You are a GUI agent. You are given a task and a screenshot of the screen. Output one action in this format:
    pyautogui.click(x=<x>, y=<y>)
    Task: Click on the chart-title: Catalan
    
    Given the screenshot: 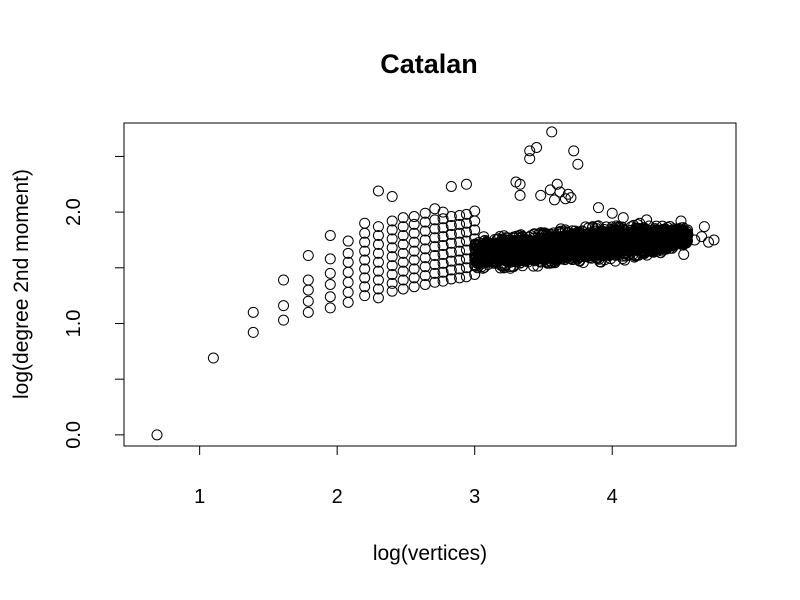 What is the action you would take?
    pyautogui.click(x=429, y=64)
    